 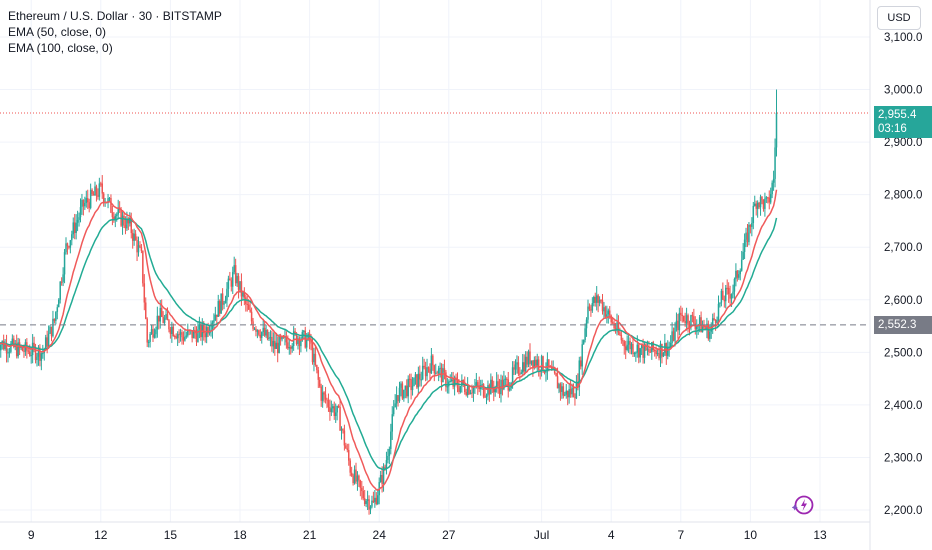 What do you see at coordinates (899, 18) in the screenshot?
I see `currency-button: USD` at bounding box center [899, 18].